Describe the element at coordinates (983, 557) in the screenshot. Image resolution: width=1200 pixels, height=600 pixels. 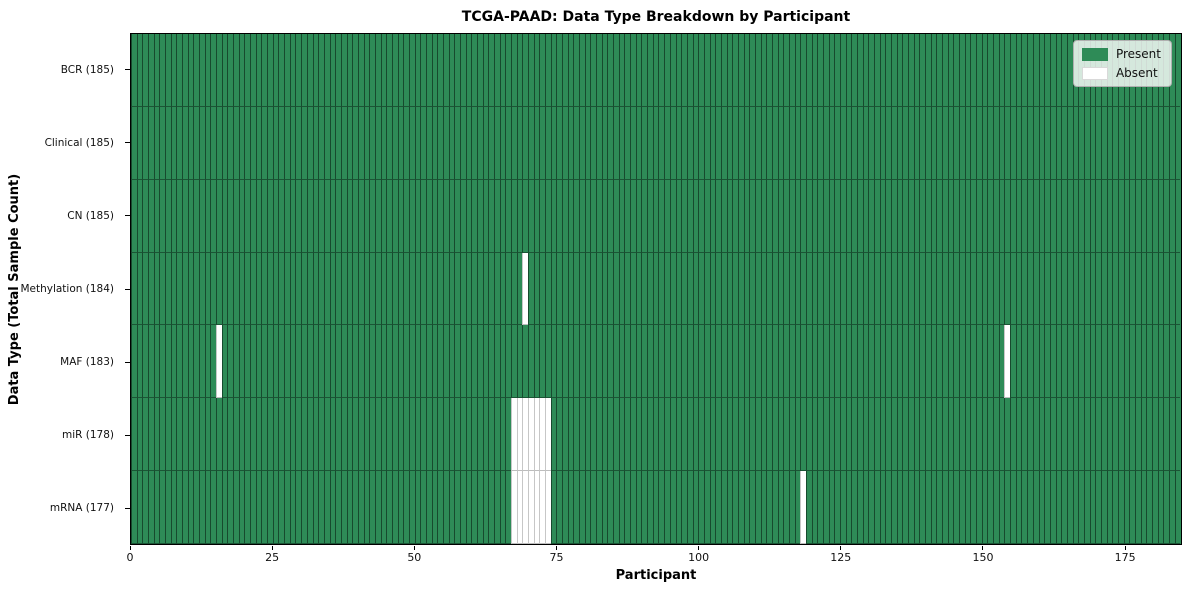
I see `x-tick-label: 150` at that location.